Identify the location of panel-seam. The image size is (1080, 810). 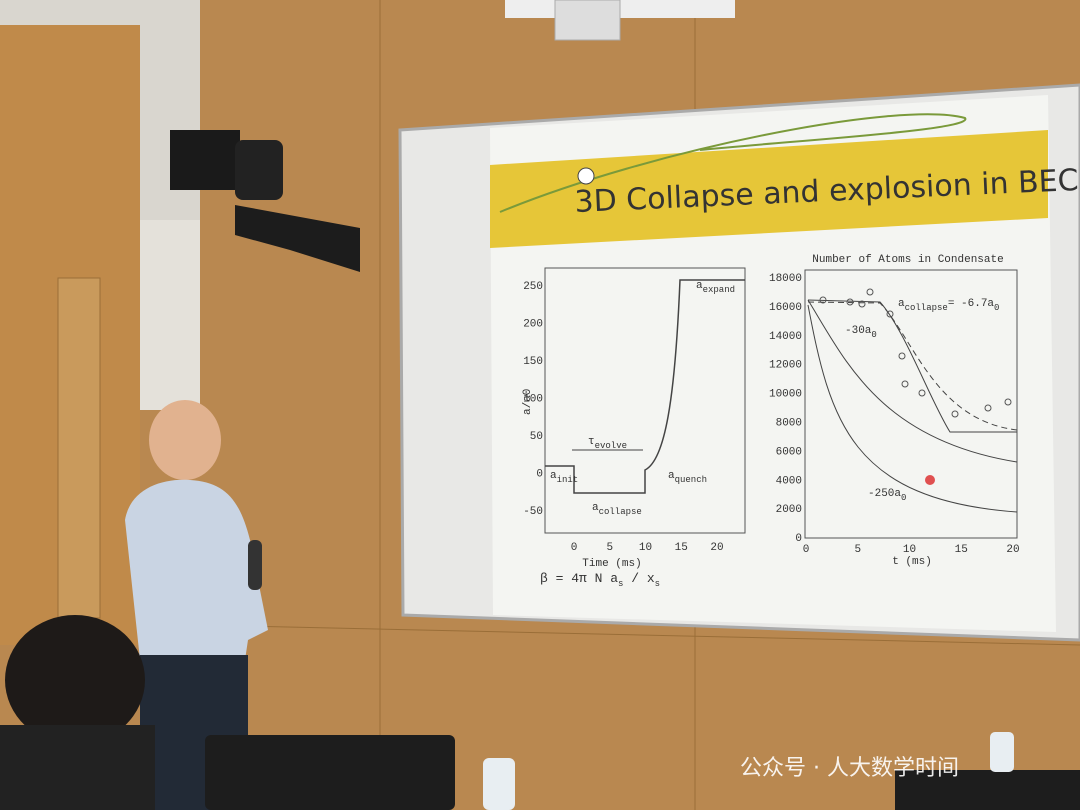
(639, 635).